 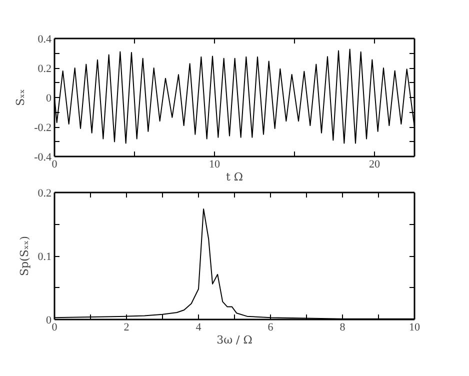 What do you see at coordinates (45, 40) in the screenshot?
I see `y-tick-label: 0.4` at bounding box center [45, 40].